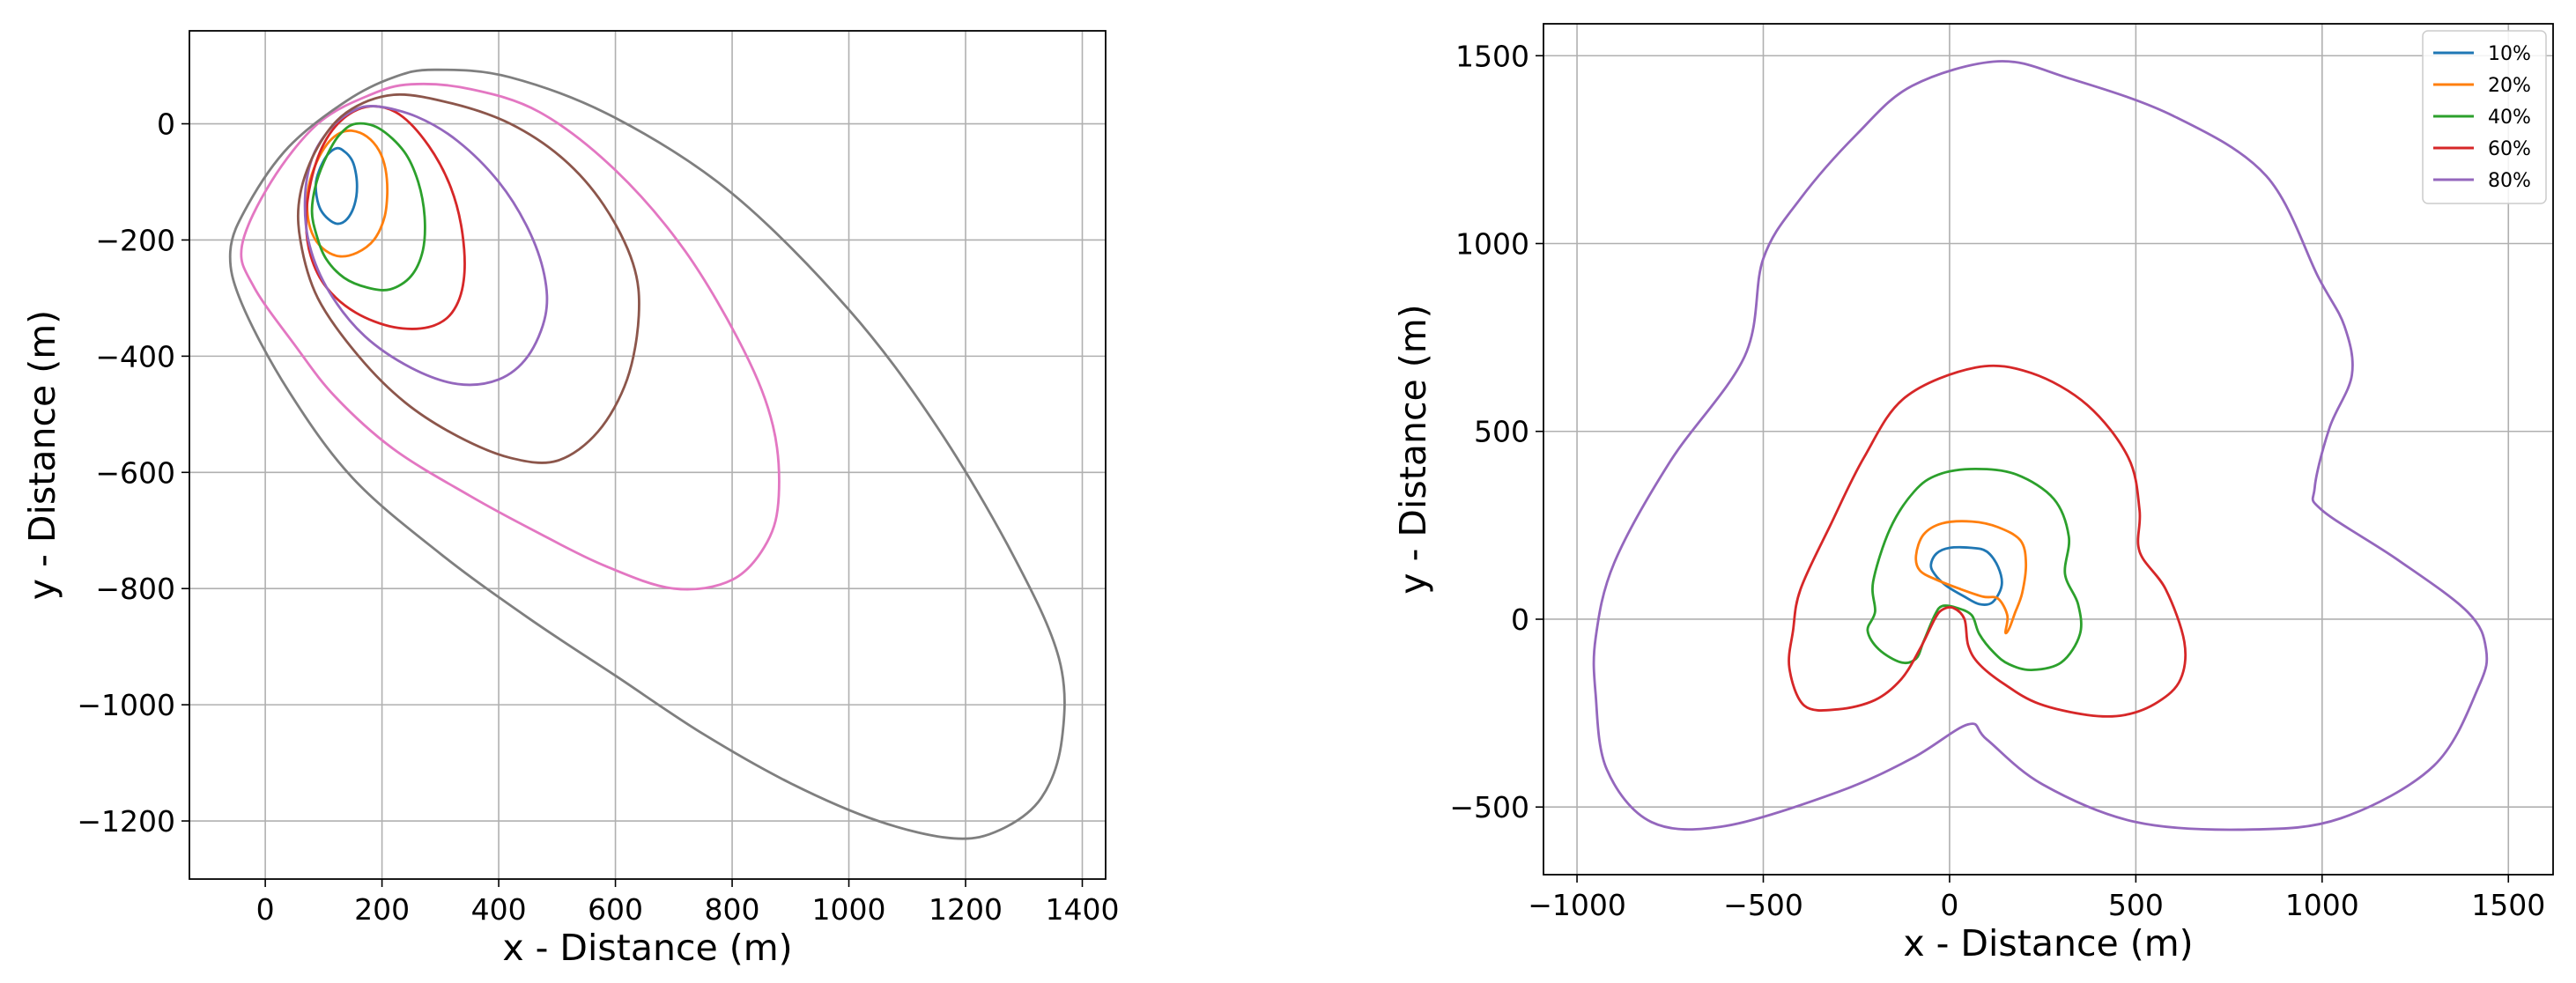  What do you see at coordinates (2510, 54) in the screenshot?
I see `chart2-legend-label: 10%` at bounding box center [2510, 54].